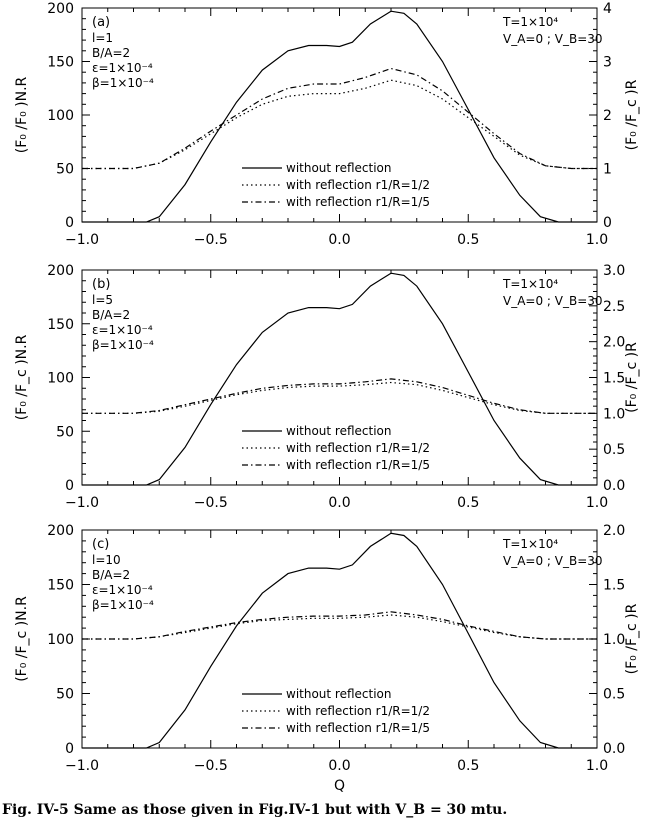  What do you see at coordinates (102, 38) in the screenshot?
I see `parameter-label: l=1` at bounding box center [102, 38].